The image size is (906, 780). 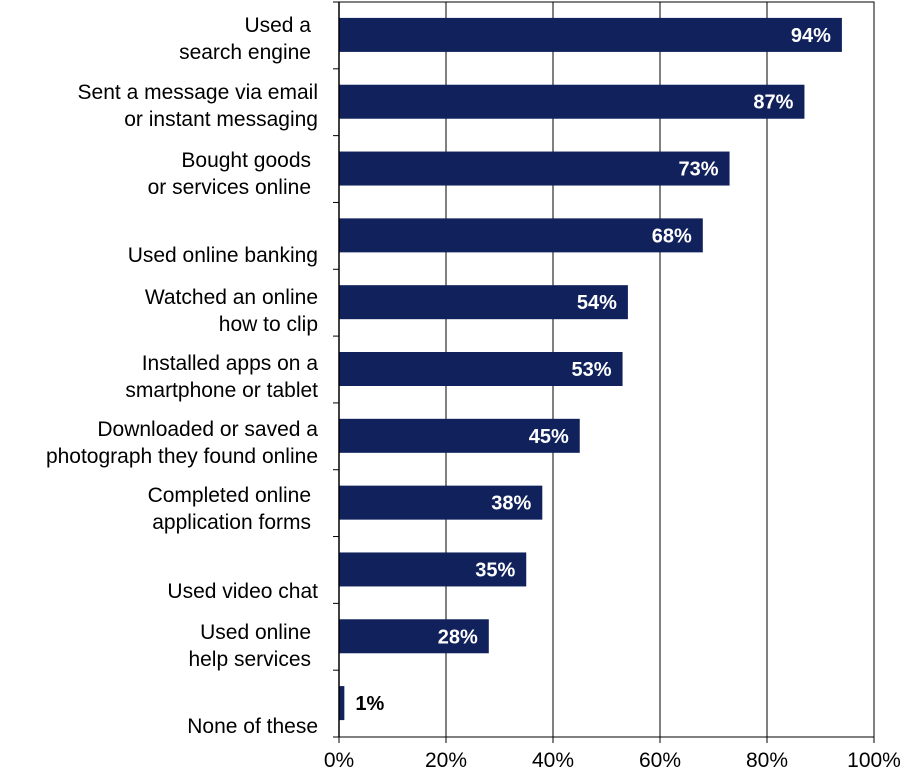 What do you see at coordinates (231, 522) in the screenshot?
I see `category-label-line: application forms` at bounding box center [231, 522].